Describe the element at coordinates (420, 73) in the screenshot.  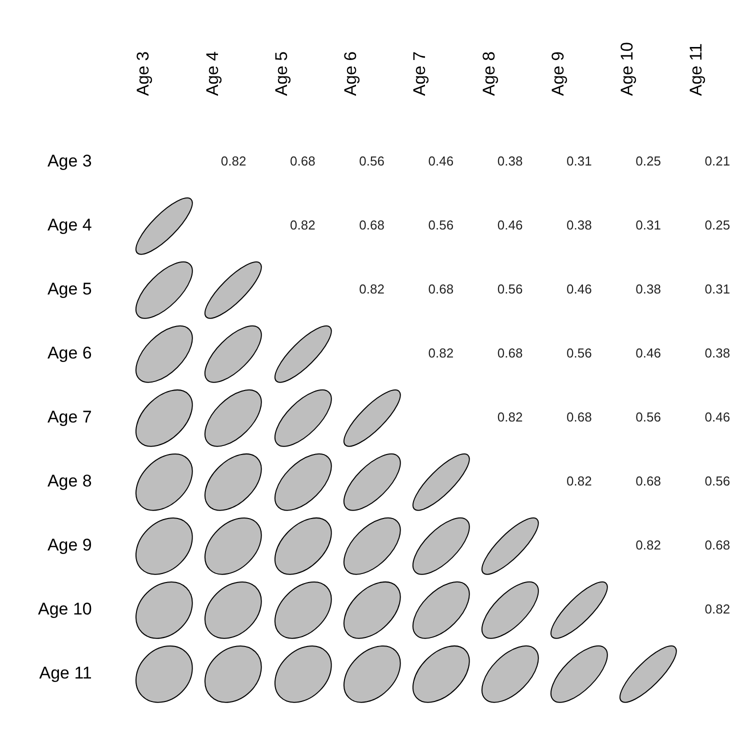
I see `x-tick-label: Age 7` at that location.